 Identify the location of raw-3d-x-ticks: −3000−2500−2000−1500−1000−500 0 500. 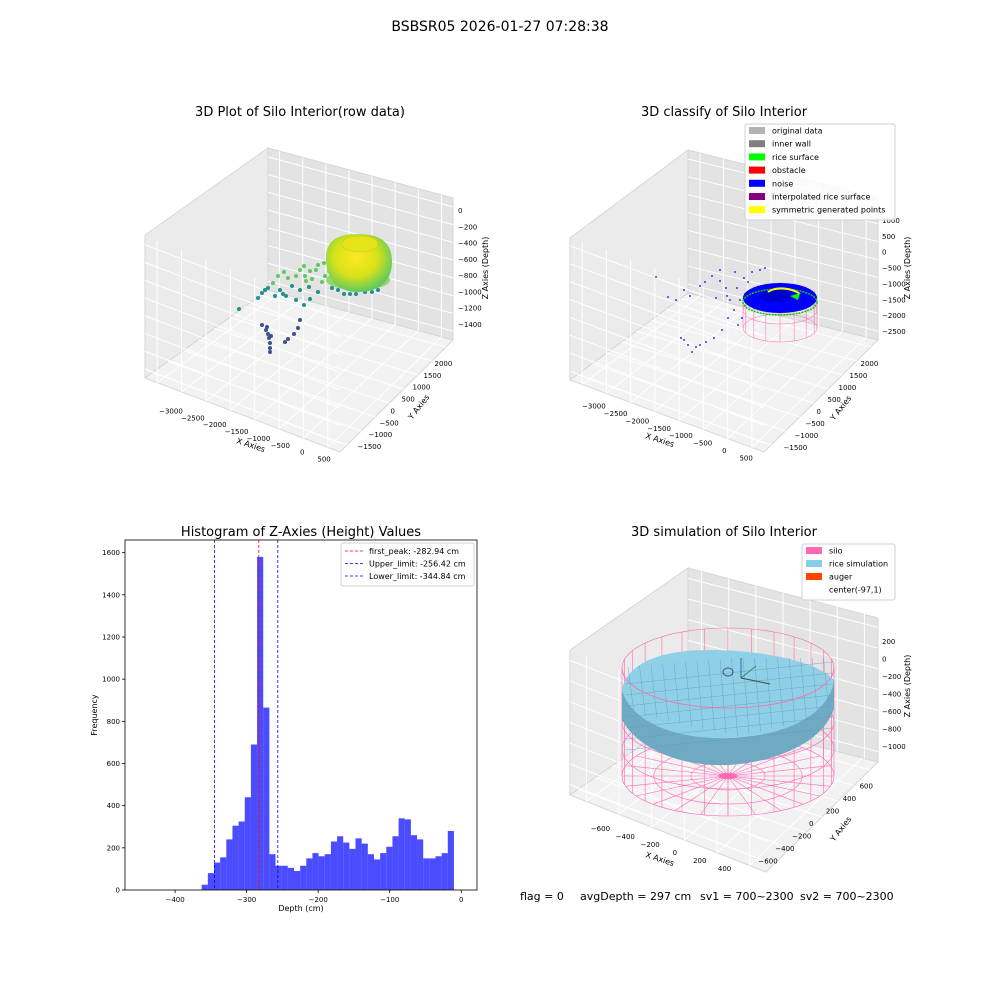
(245, 435).